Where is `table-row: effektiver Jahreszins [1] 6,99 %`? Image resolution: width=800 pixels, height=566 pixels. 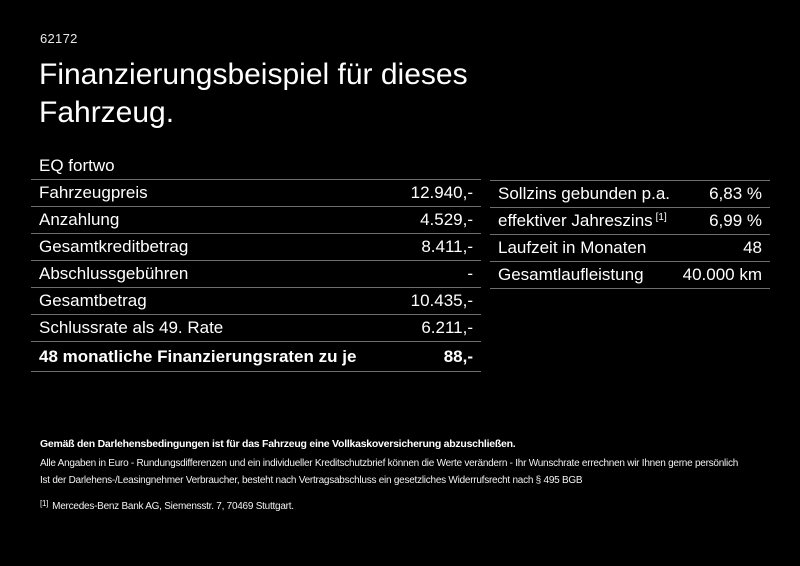
table-row: effektiver Jahreszins [1] 6,99 % is located at coordinates (630, 221).